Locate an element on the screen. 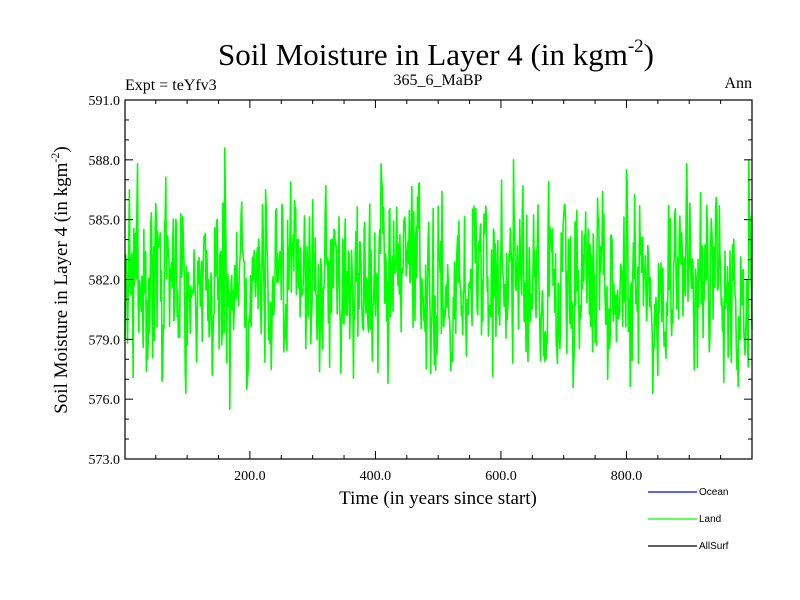  y-axis-label: Soil Moisture in Layer 4 (in kgm-2) is located at coordinates (60, 280).